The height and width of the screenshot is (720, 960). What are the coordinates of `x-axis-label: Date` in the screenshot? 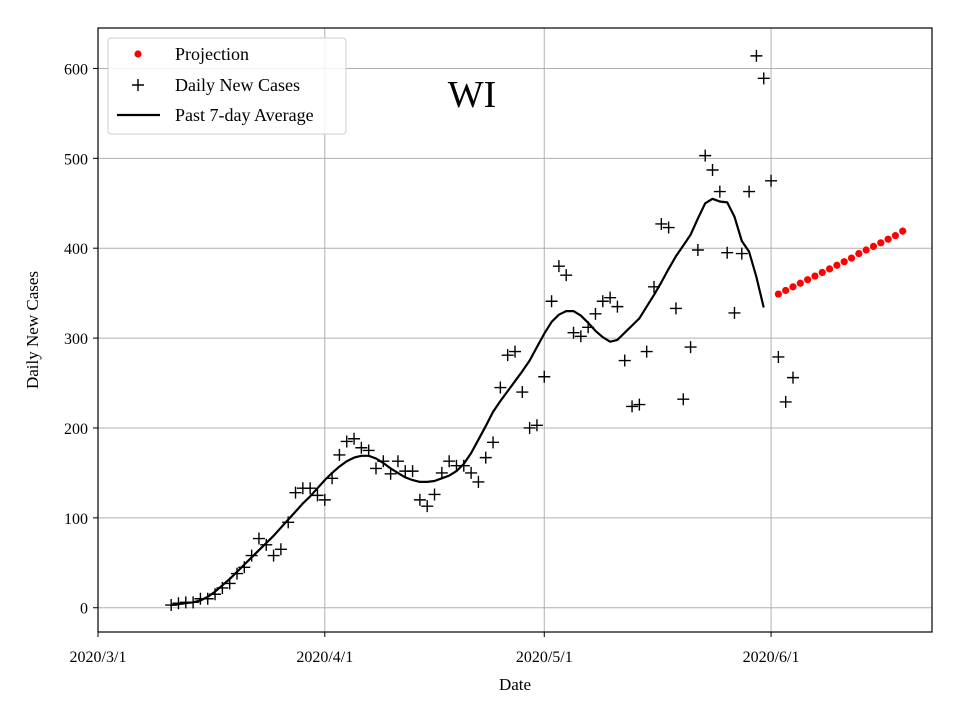 It's located at (515, 684).